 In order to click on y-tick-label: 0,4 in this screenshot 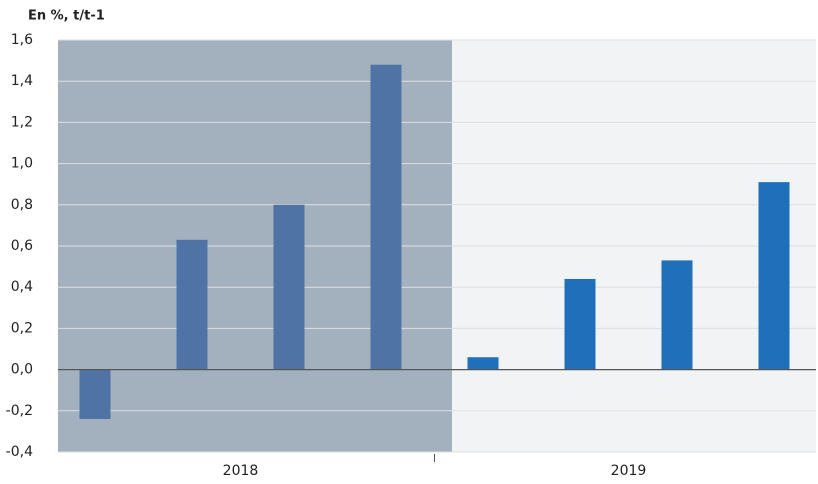, I will do `click(22, 287)`.